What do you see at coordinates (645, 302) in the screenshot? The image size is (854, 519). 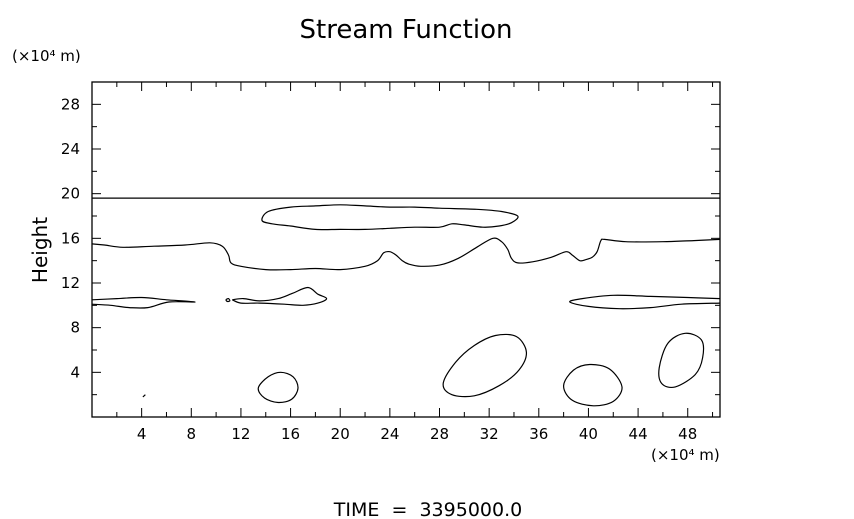 I see `contour-right-tongue` at bounding box center [645, 302].